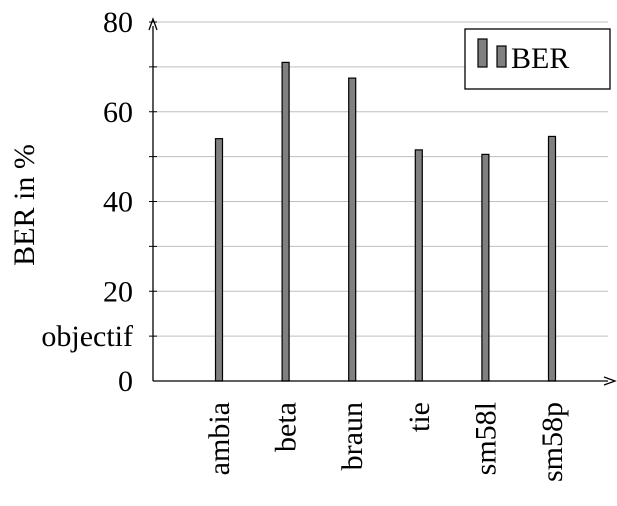  I want to click on y-axis-label: BER in %, so click(24, 205).